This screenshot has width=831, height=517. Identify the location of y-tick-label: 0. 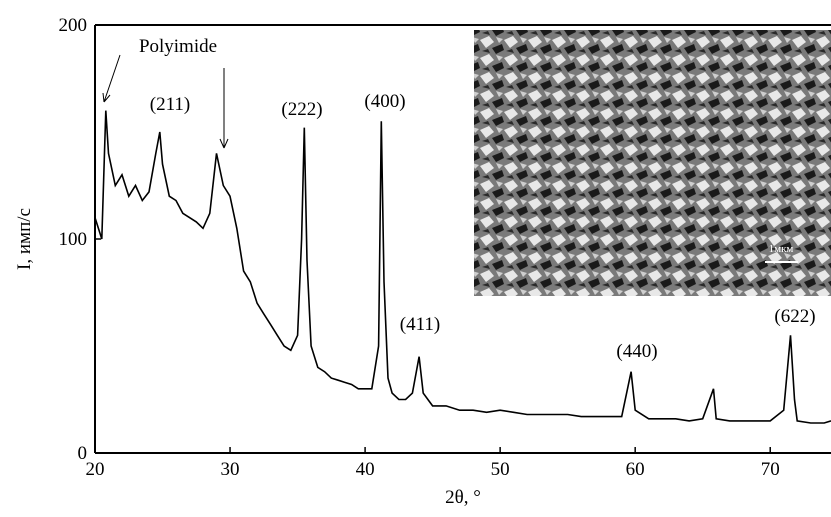
(83, 453).